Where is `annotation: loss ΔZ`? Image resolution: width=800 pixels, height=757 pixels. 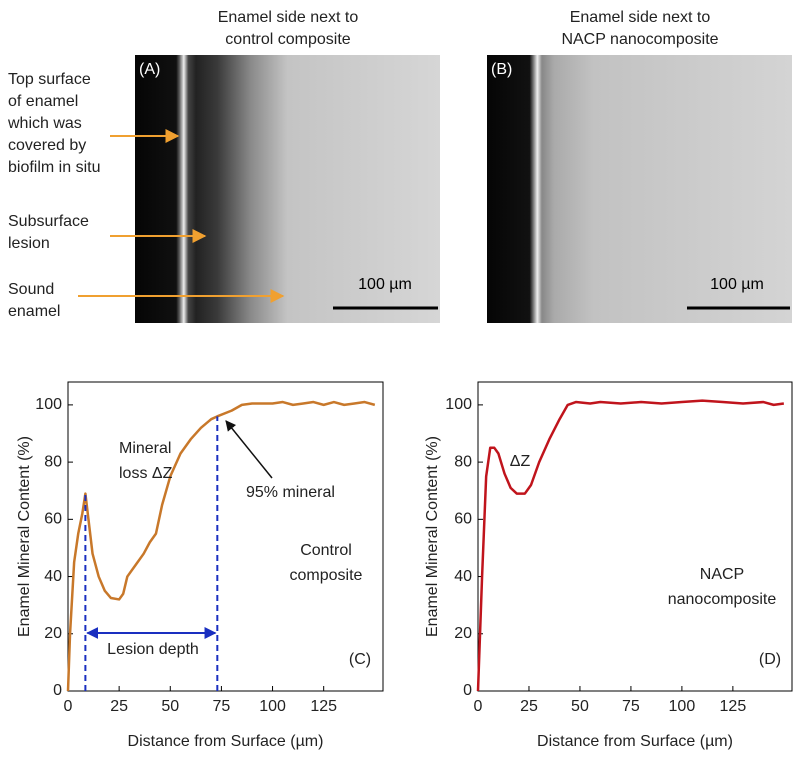 annotation: loss ΔZ is located at coordinates (146, 473).